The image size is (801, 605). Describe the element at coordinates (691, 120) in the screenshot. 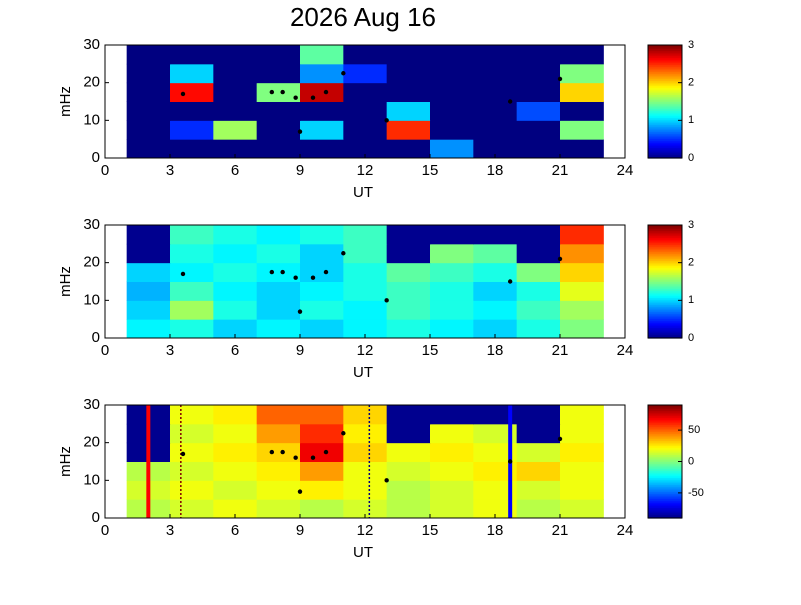

I see `colorbar-tick-label: 1` at that location.